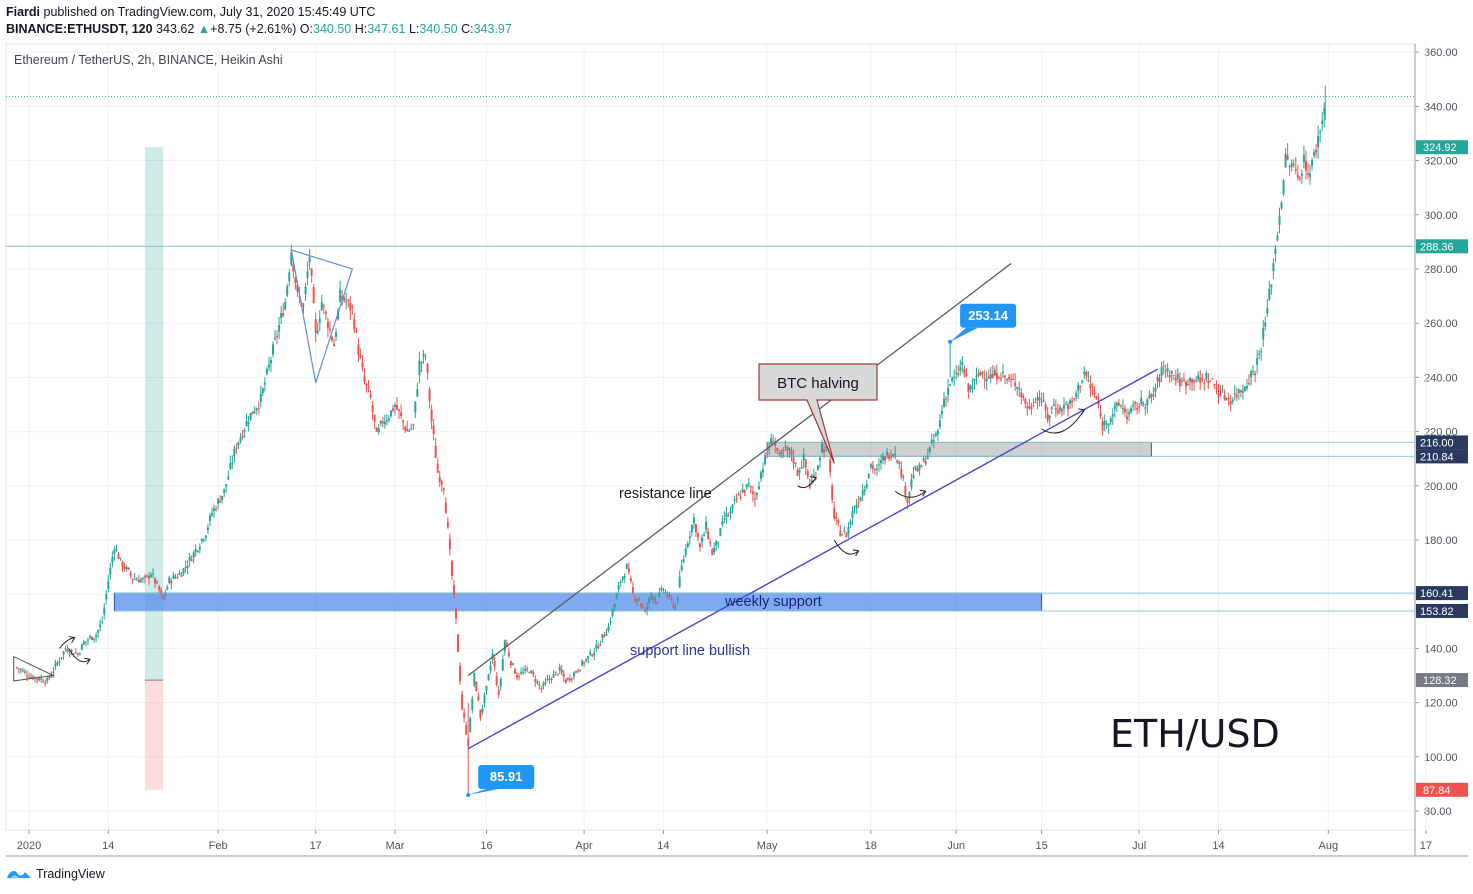  I want to click on author-name: Fiardi, so click(23, 12).